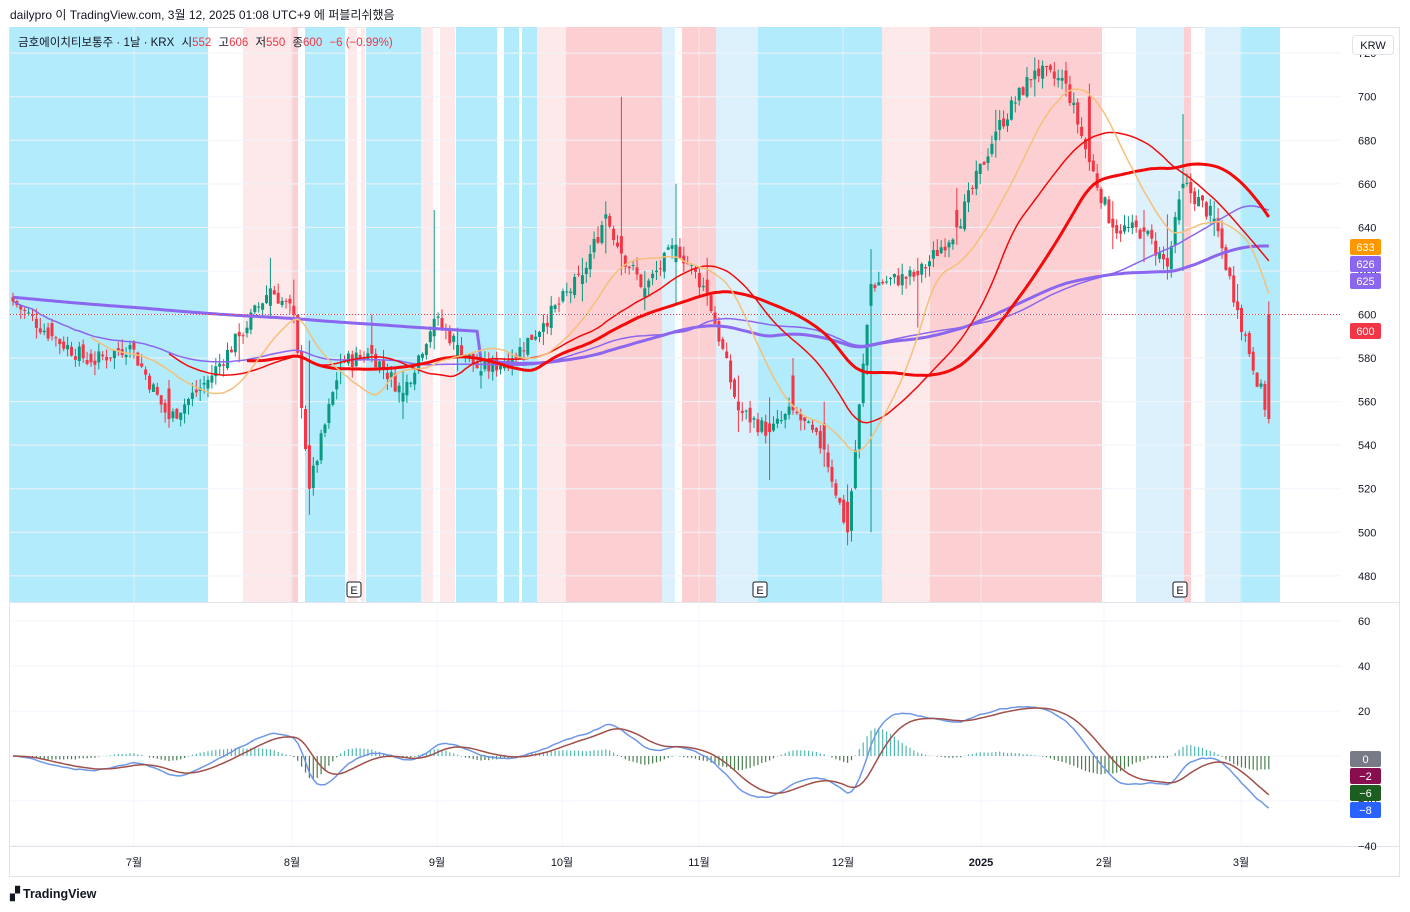 Image resolution: width=1410 pixels, height=912 pixels. What do you see at coordinates (1367, 185) in the screenshot?
I see `price-tick-label: 660` at bounding box center [1367, 185].